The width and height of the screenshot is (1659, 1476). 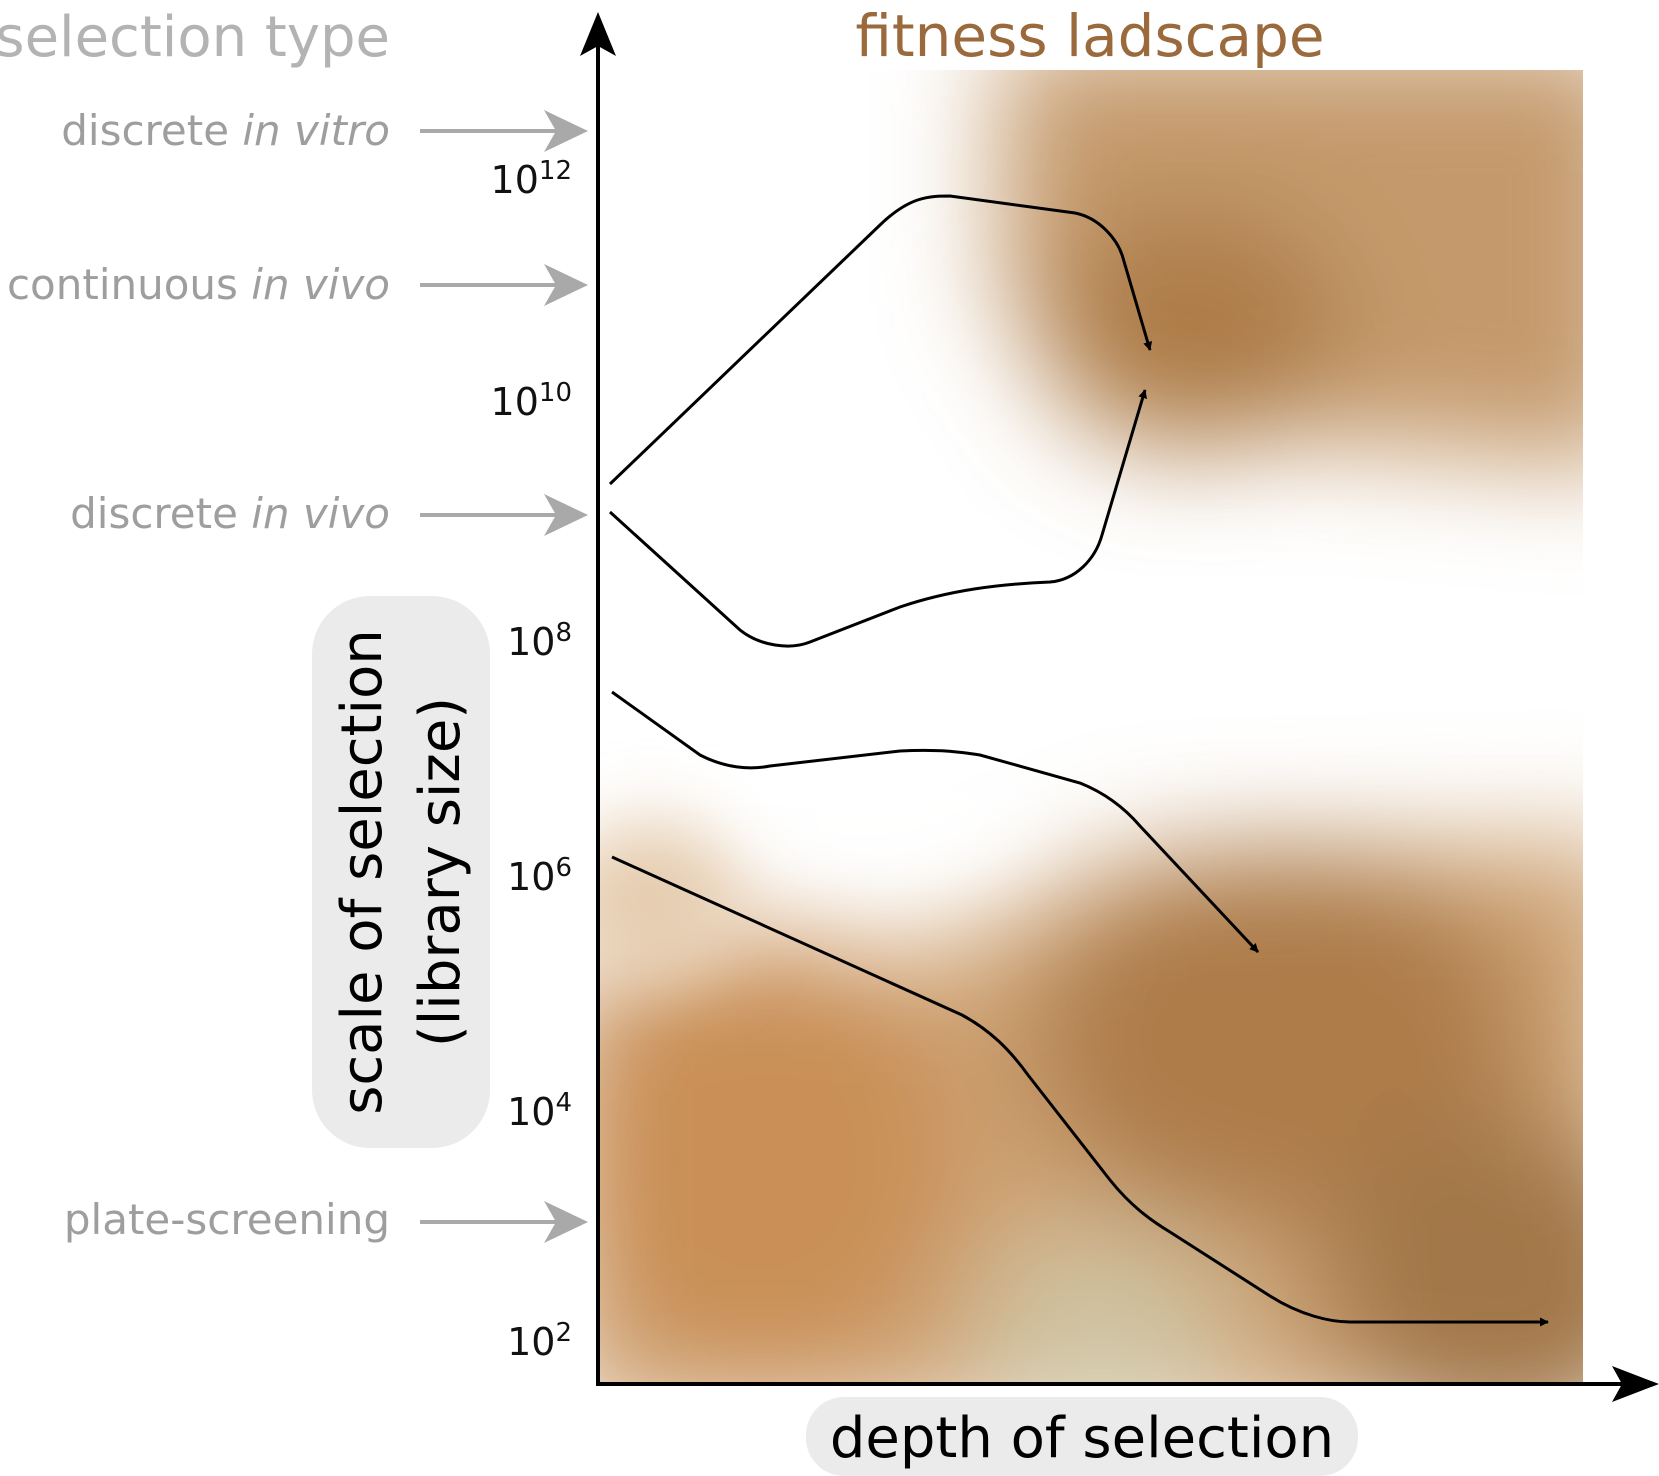 I want to click on selection-label-continuous-in-vivo: continuous in vivo, so click(x=198, y=284).